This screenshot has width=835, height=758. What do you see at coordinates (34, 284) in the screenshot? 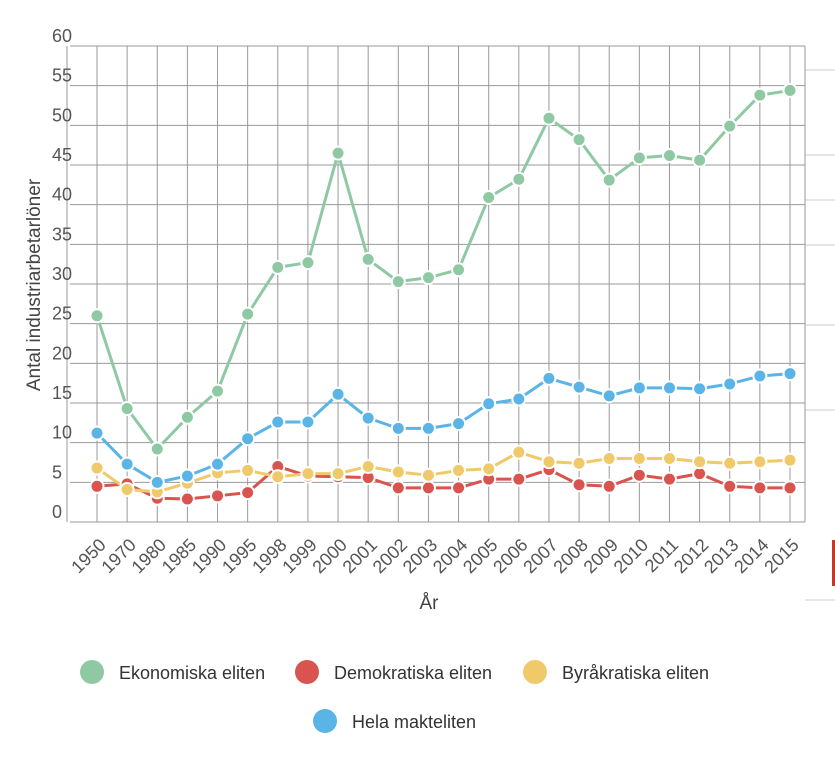
I see `y-axis-title: Antal industriarbetarlöner` at bounding box center [34, 284].